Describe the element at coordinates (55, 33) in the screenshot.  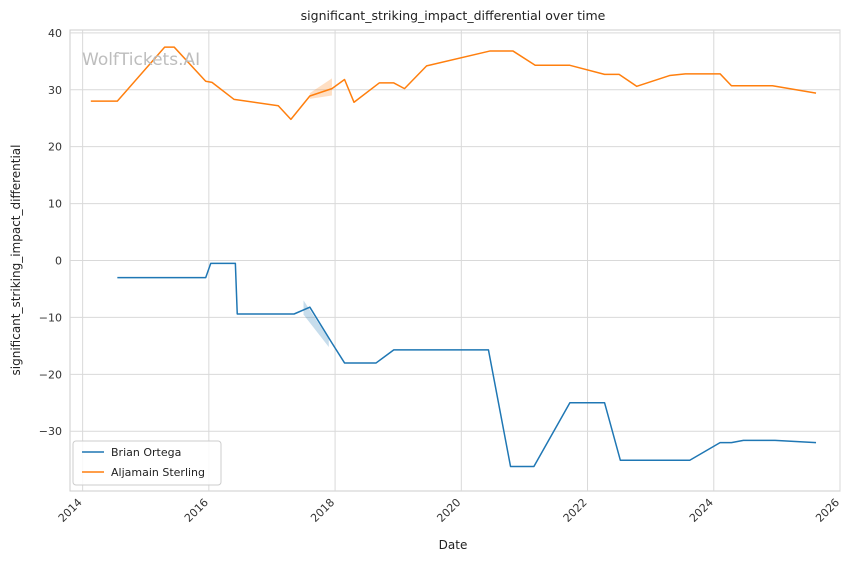
I see `y-tick-label: 40` at that location.